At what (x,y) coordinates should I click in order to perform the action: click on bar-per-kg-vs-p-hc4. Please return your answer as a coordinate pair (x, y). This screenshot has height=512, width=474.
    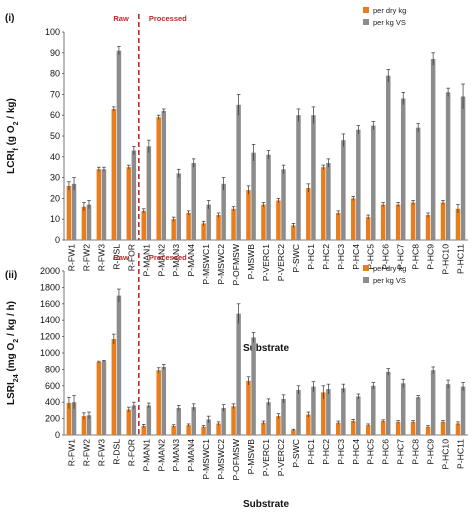
    Looking at the image, I should click on (358, 415).